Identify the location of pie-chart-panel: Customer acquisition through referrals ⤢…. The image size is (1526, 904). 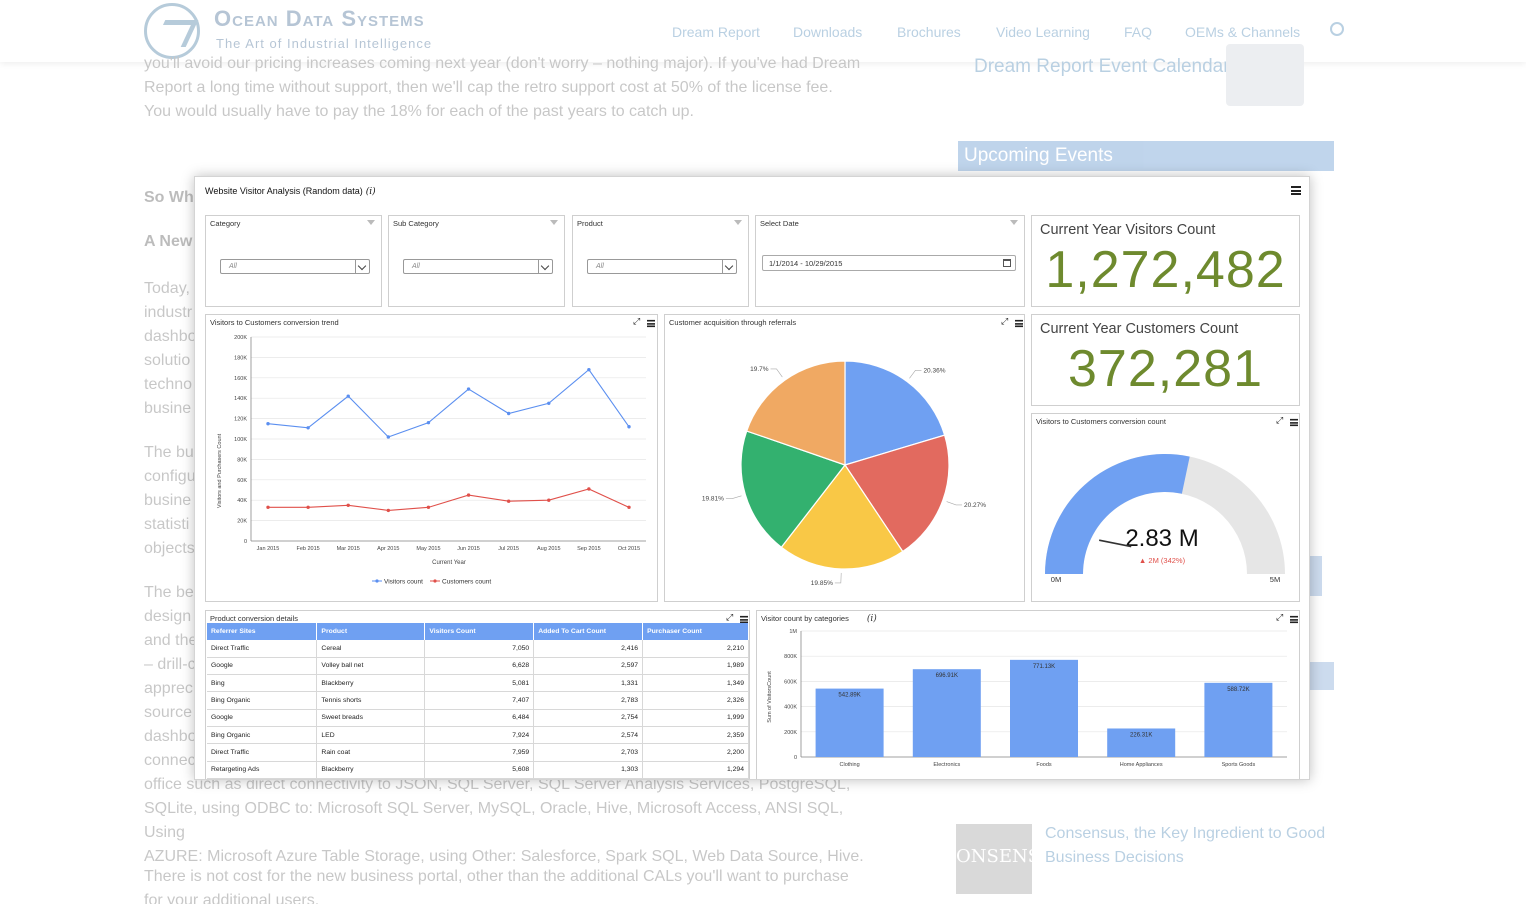
(844, 458).